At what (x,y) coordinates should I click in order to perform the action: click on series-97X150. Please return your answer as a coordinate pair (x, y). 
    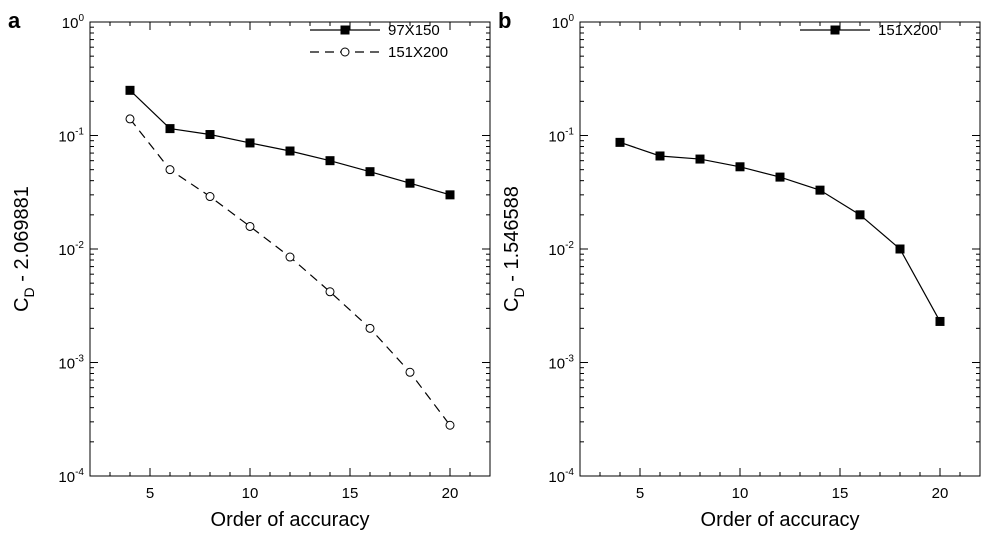
    Looking at the image, I should click on (290, 142).